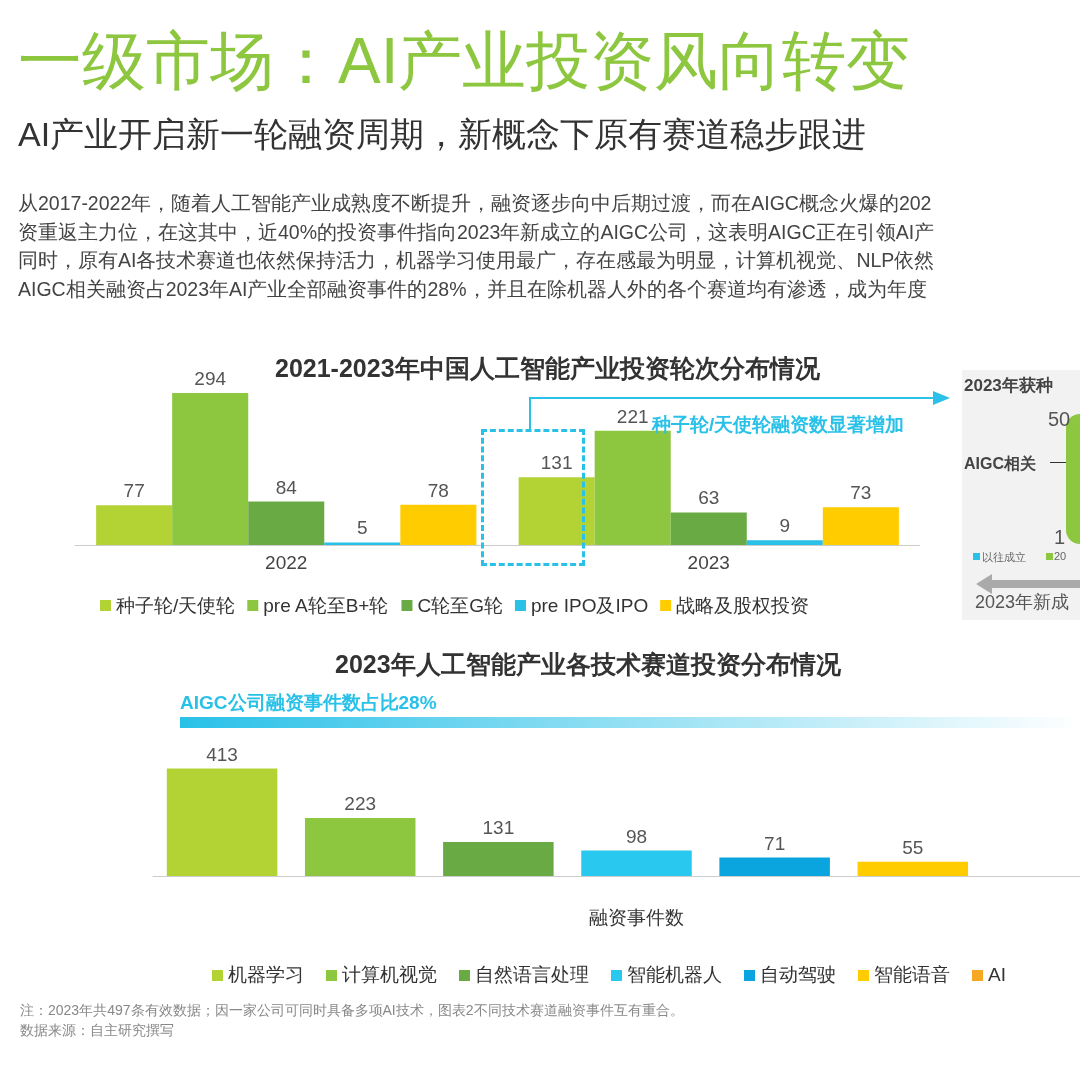 This screenshot has width=1080, height=1086. Describe the element at coordinates (222, 754) in the screenshot. I see `data-label: 413` at that location.